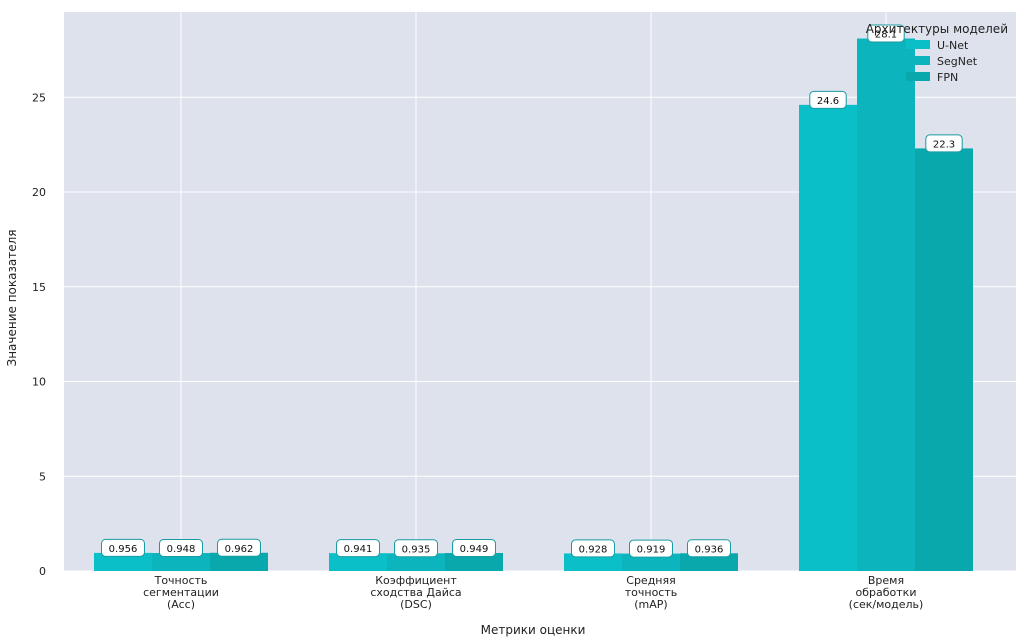 The width and height of the screenshot is (1016, 640). I want to click on legend-title: Архитектуры моделей, so click(937, 29).